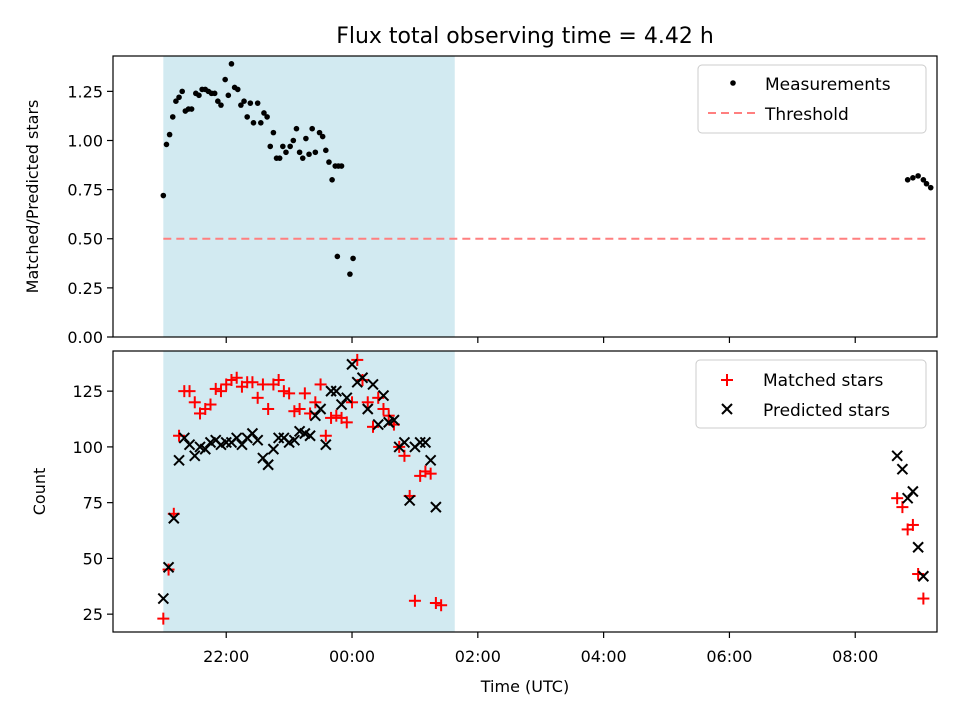 This screenshot has height=724, width=960. I want to click on count-y-axis-label: Count, so click(39, 492).